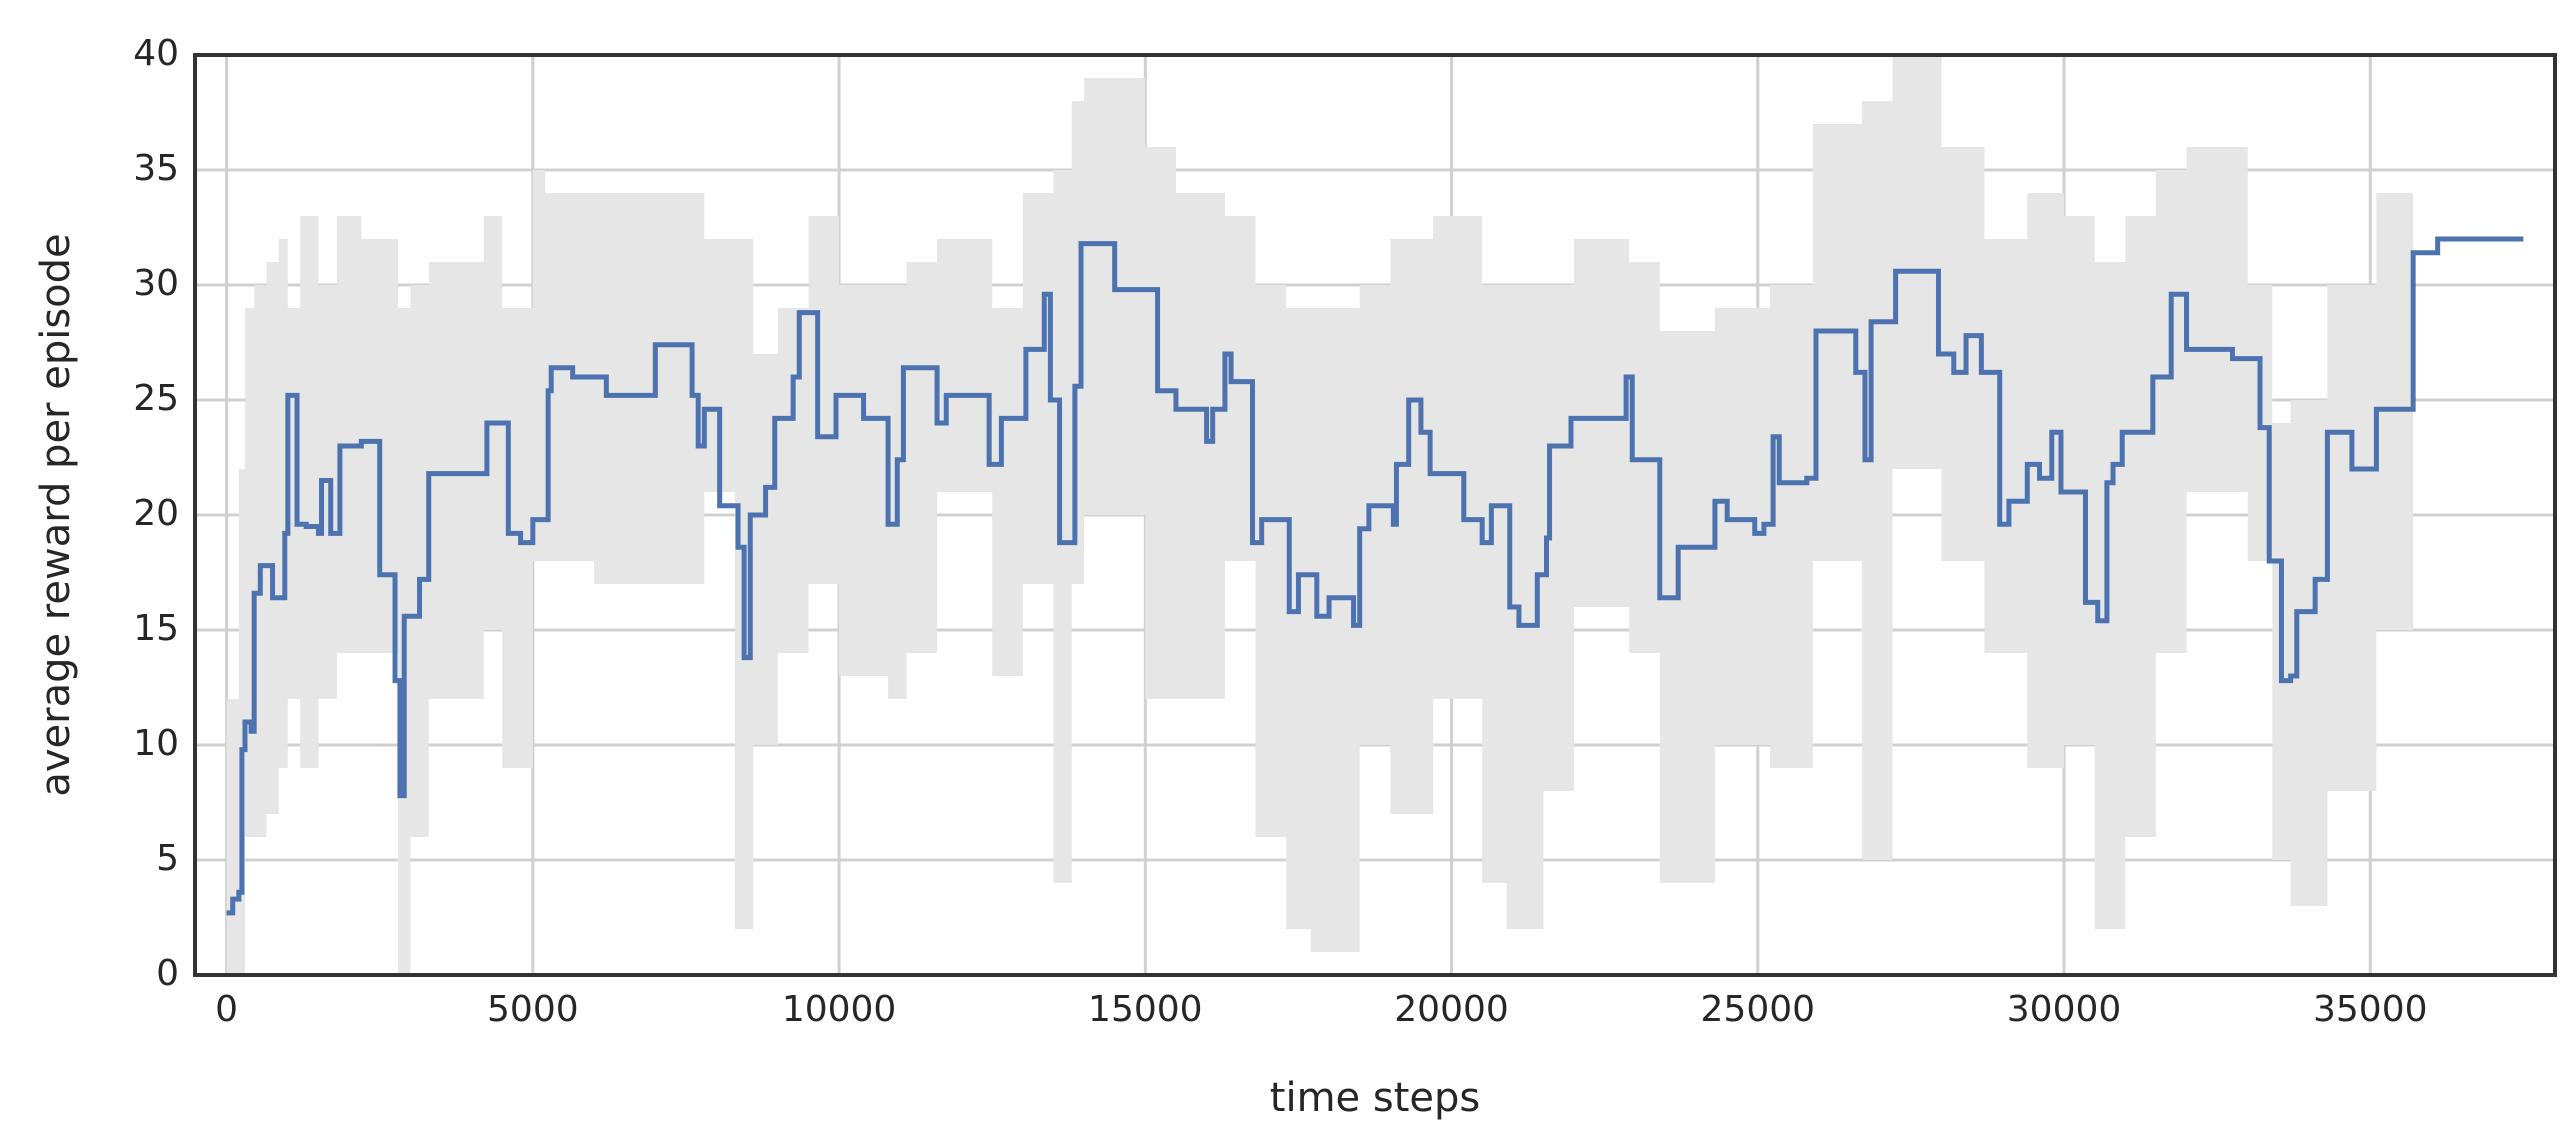 The height and width of the screenshot is (1140, 2573). What do you see at coordinates (1145, 1009) in the screenshot?
I see `x-tick-label: 15000` at bounding box center [1145, 1009].